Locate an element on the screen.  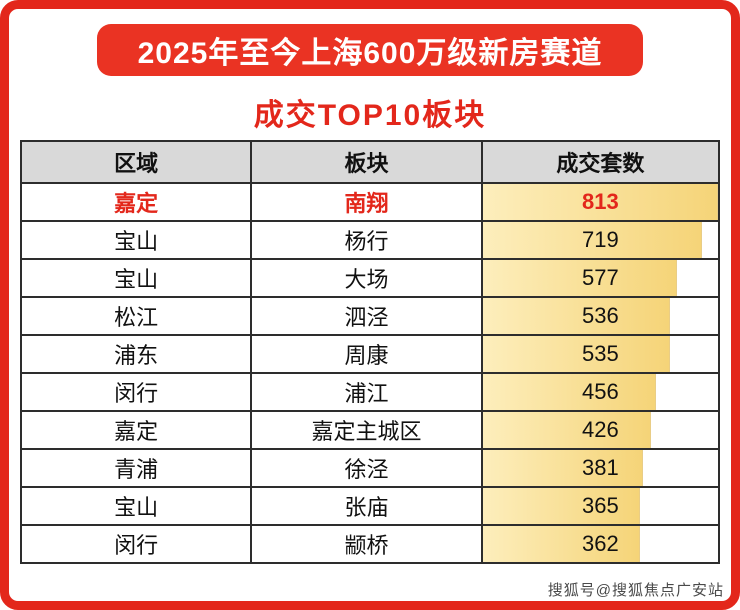
region-cell: 浦东 is located at coordinates (136, 354).